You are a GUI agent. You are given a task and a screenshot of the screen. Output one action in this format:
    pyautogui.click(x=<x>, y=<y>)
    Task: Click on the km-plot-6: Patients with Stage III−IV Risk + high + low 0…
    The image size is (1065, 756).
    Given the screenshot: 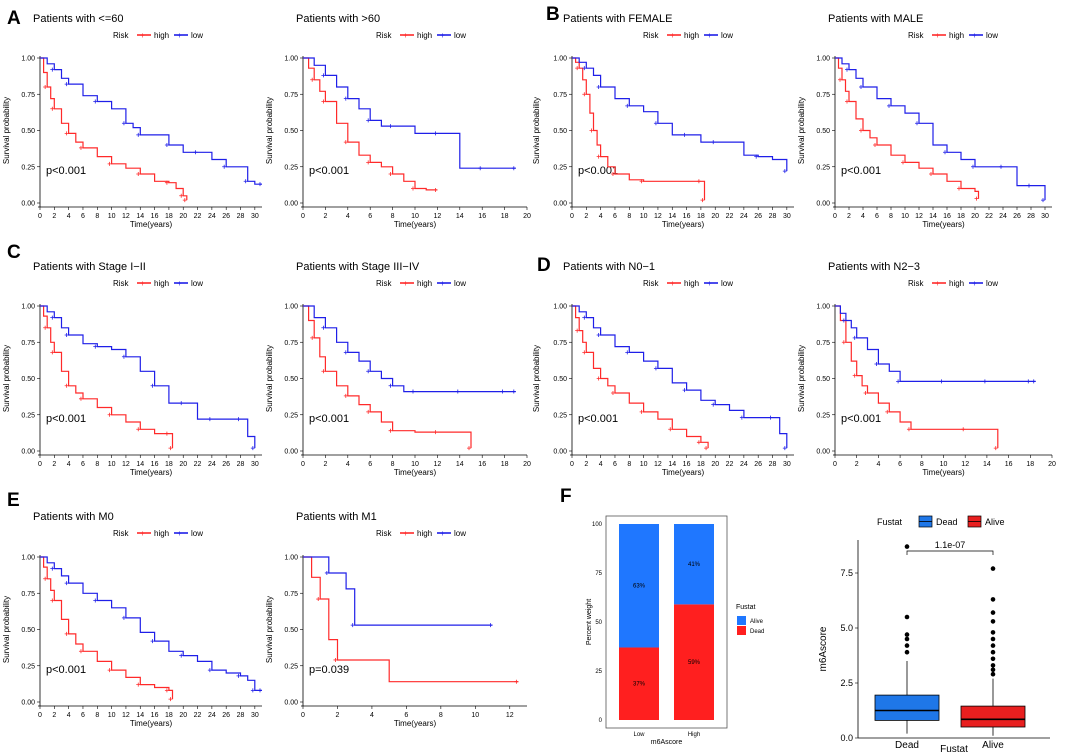 What is the action you would take?
    pyautogui.click(x=398, y=369)
    